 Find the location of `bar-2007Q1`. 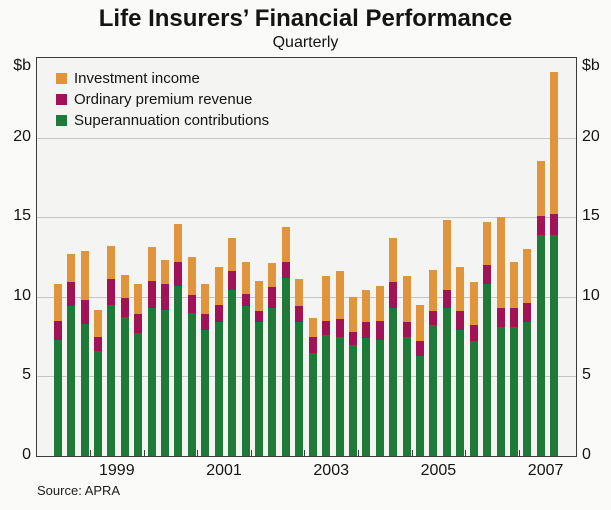

bar-2007Q1 is located at coordinates (527, 352).